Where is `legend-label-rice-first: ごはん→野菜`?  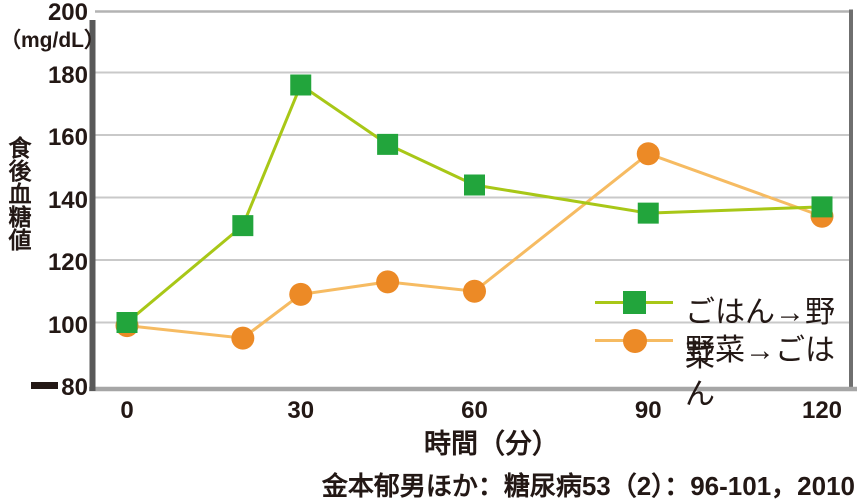
legend-label-rice-first: ごはん→野菜 is located at coordinates (760, 334).